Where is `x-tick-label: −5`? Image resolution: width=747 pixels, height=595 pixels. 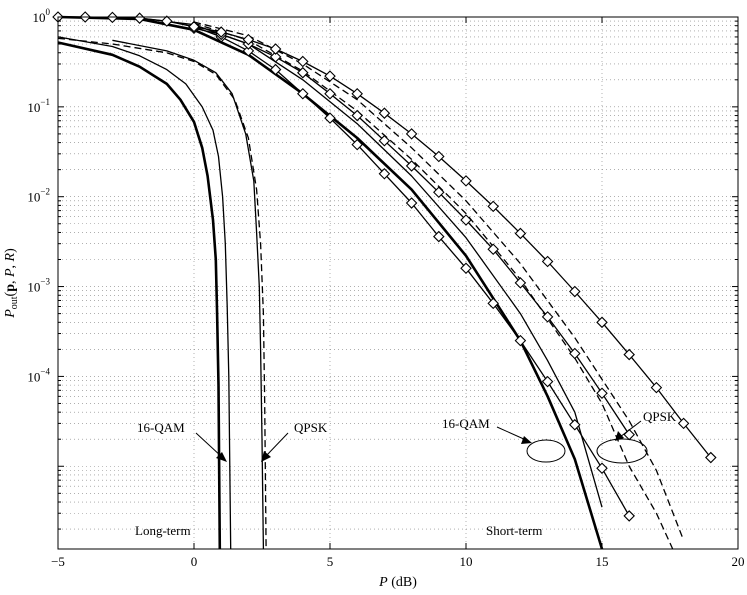
x-tick-label: −5 is located at coordinates (58, 561).